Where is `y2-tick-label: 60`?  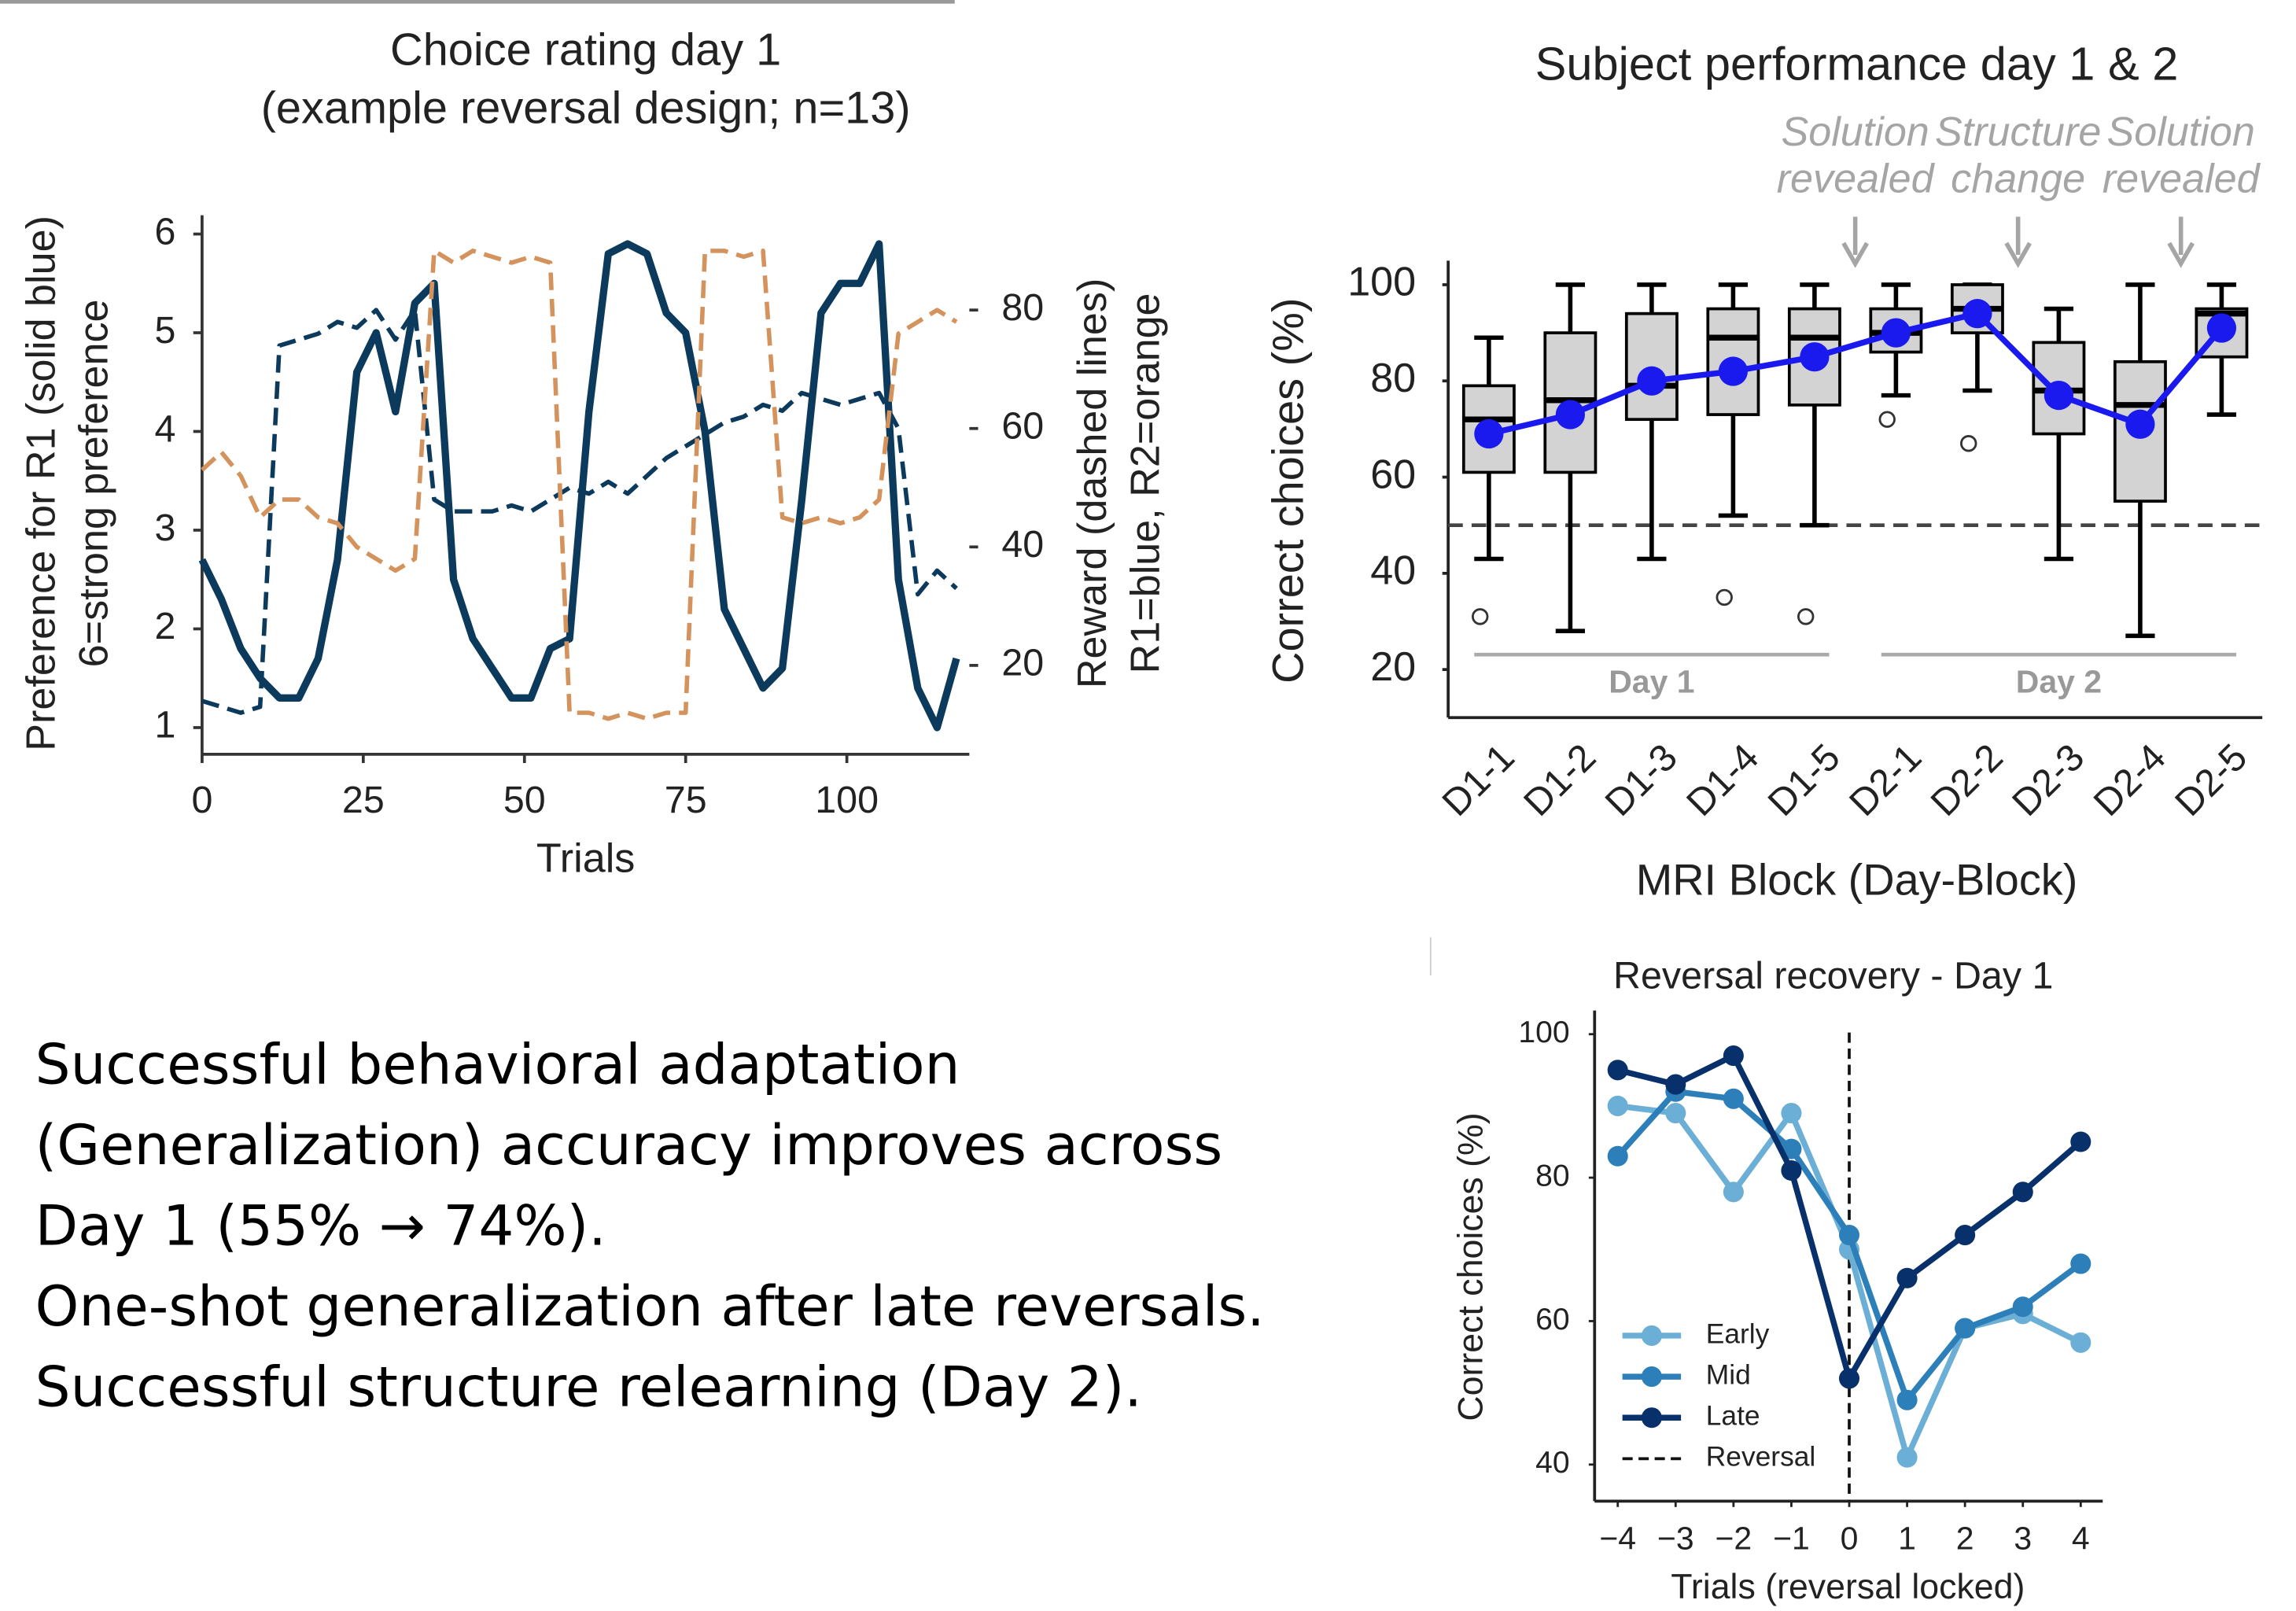
y2-tick-label: 60 is located at coordinates (1022, 426).